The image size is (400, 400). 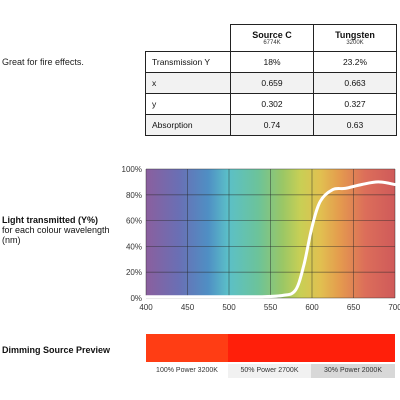 I want to click on filter-description: Great for fire effects., so click(x=43, y=62).